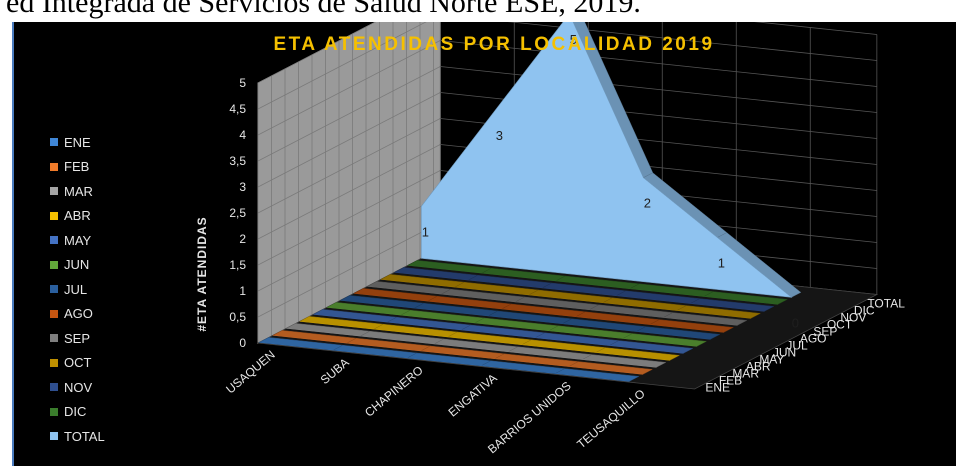 The image size is (966, 466). What do you see at coordinates (242, 83) in the screenshot?
I see `y-tick-label: 5` at bounding box center [242, 83].